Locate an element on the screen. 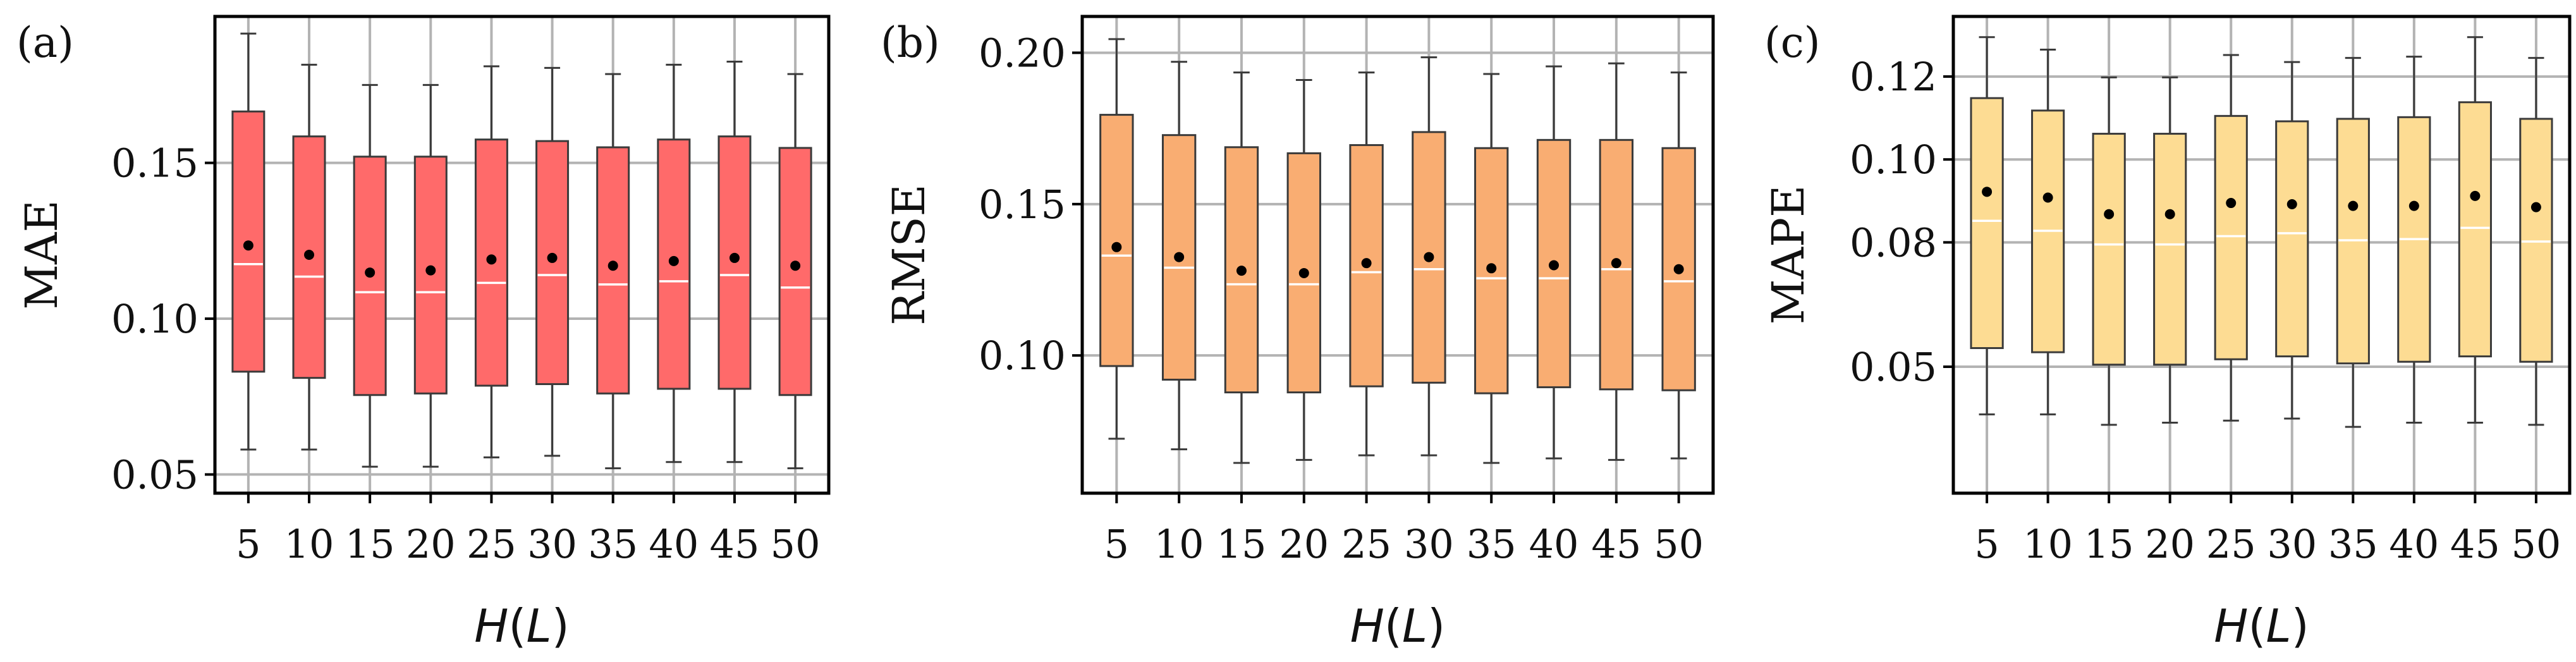 Image resolution: width=2576 pixels, height=662 pixels. x-tick-label: 25 is located at coordinates (1366, 544).